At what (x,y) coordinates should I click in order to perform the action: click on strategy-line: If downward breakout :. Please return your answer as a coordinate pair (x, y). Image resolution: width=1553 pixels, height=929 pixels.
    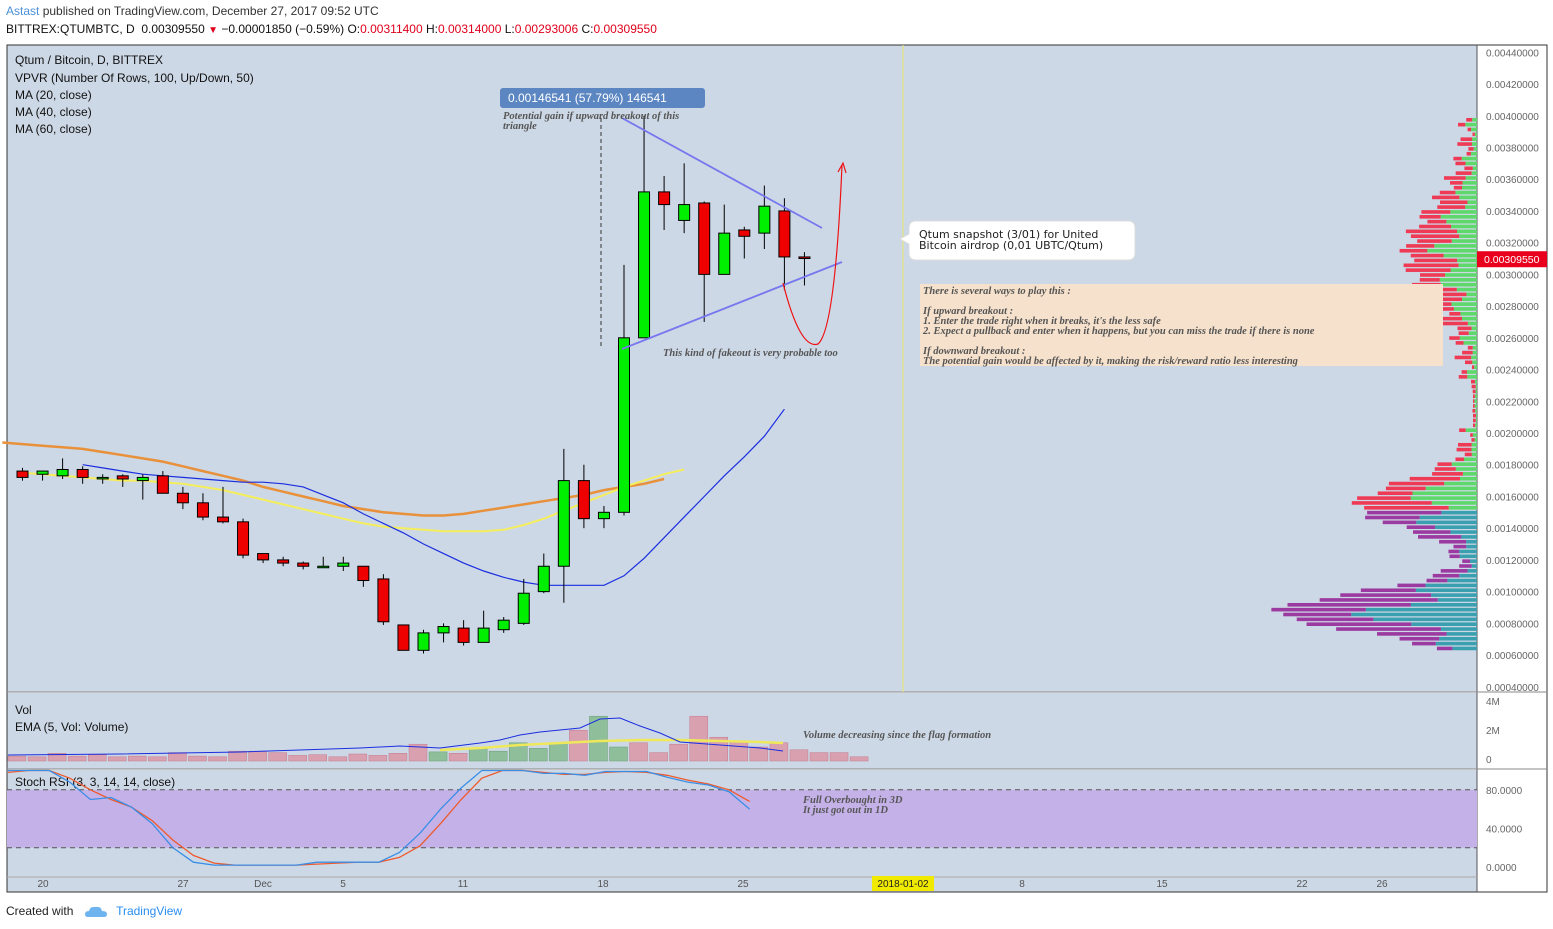
    Looking at the image, I should click on (973, 351).